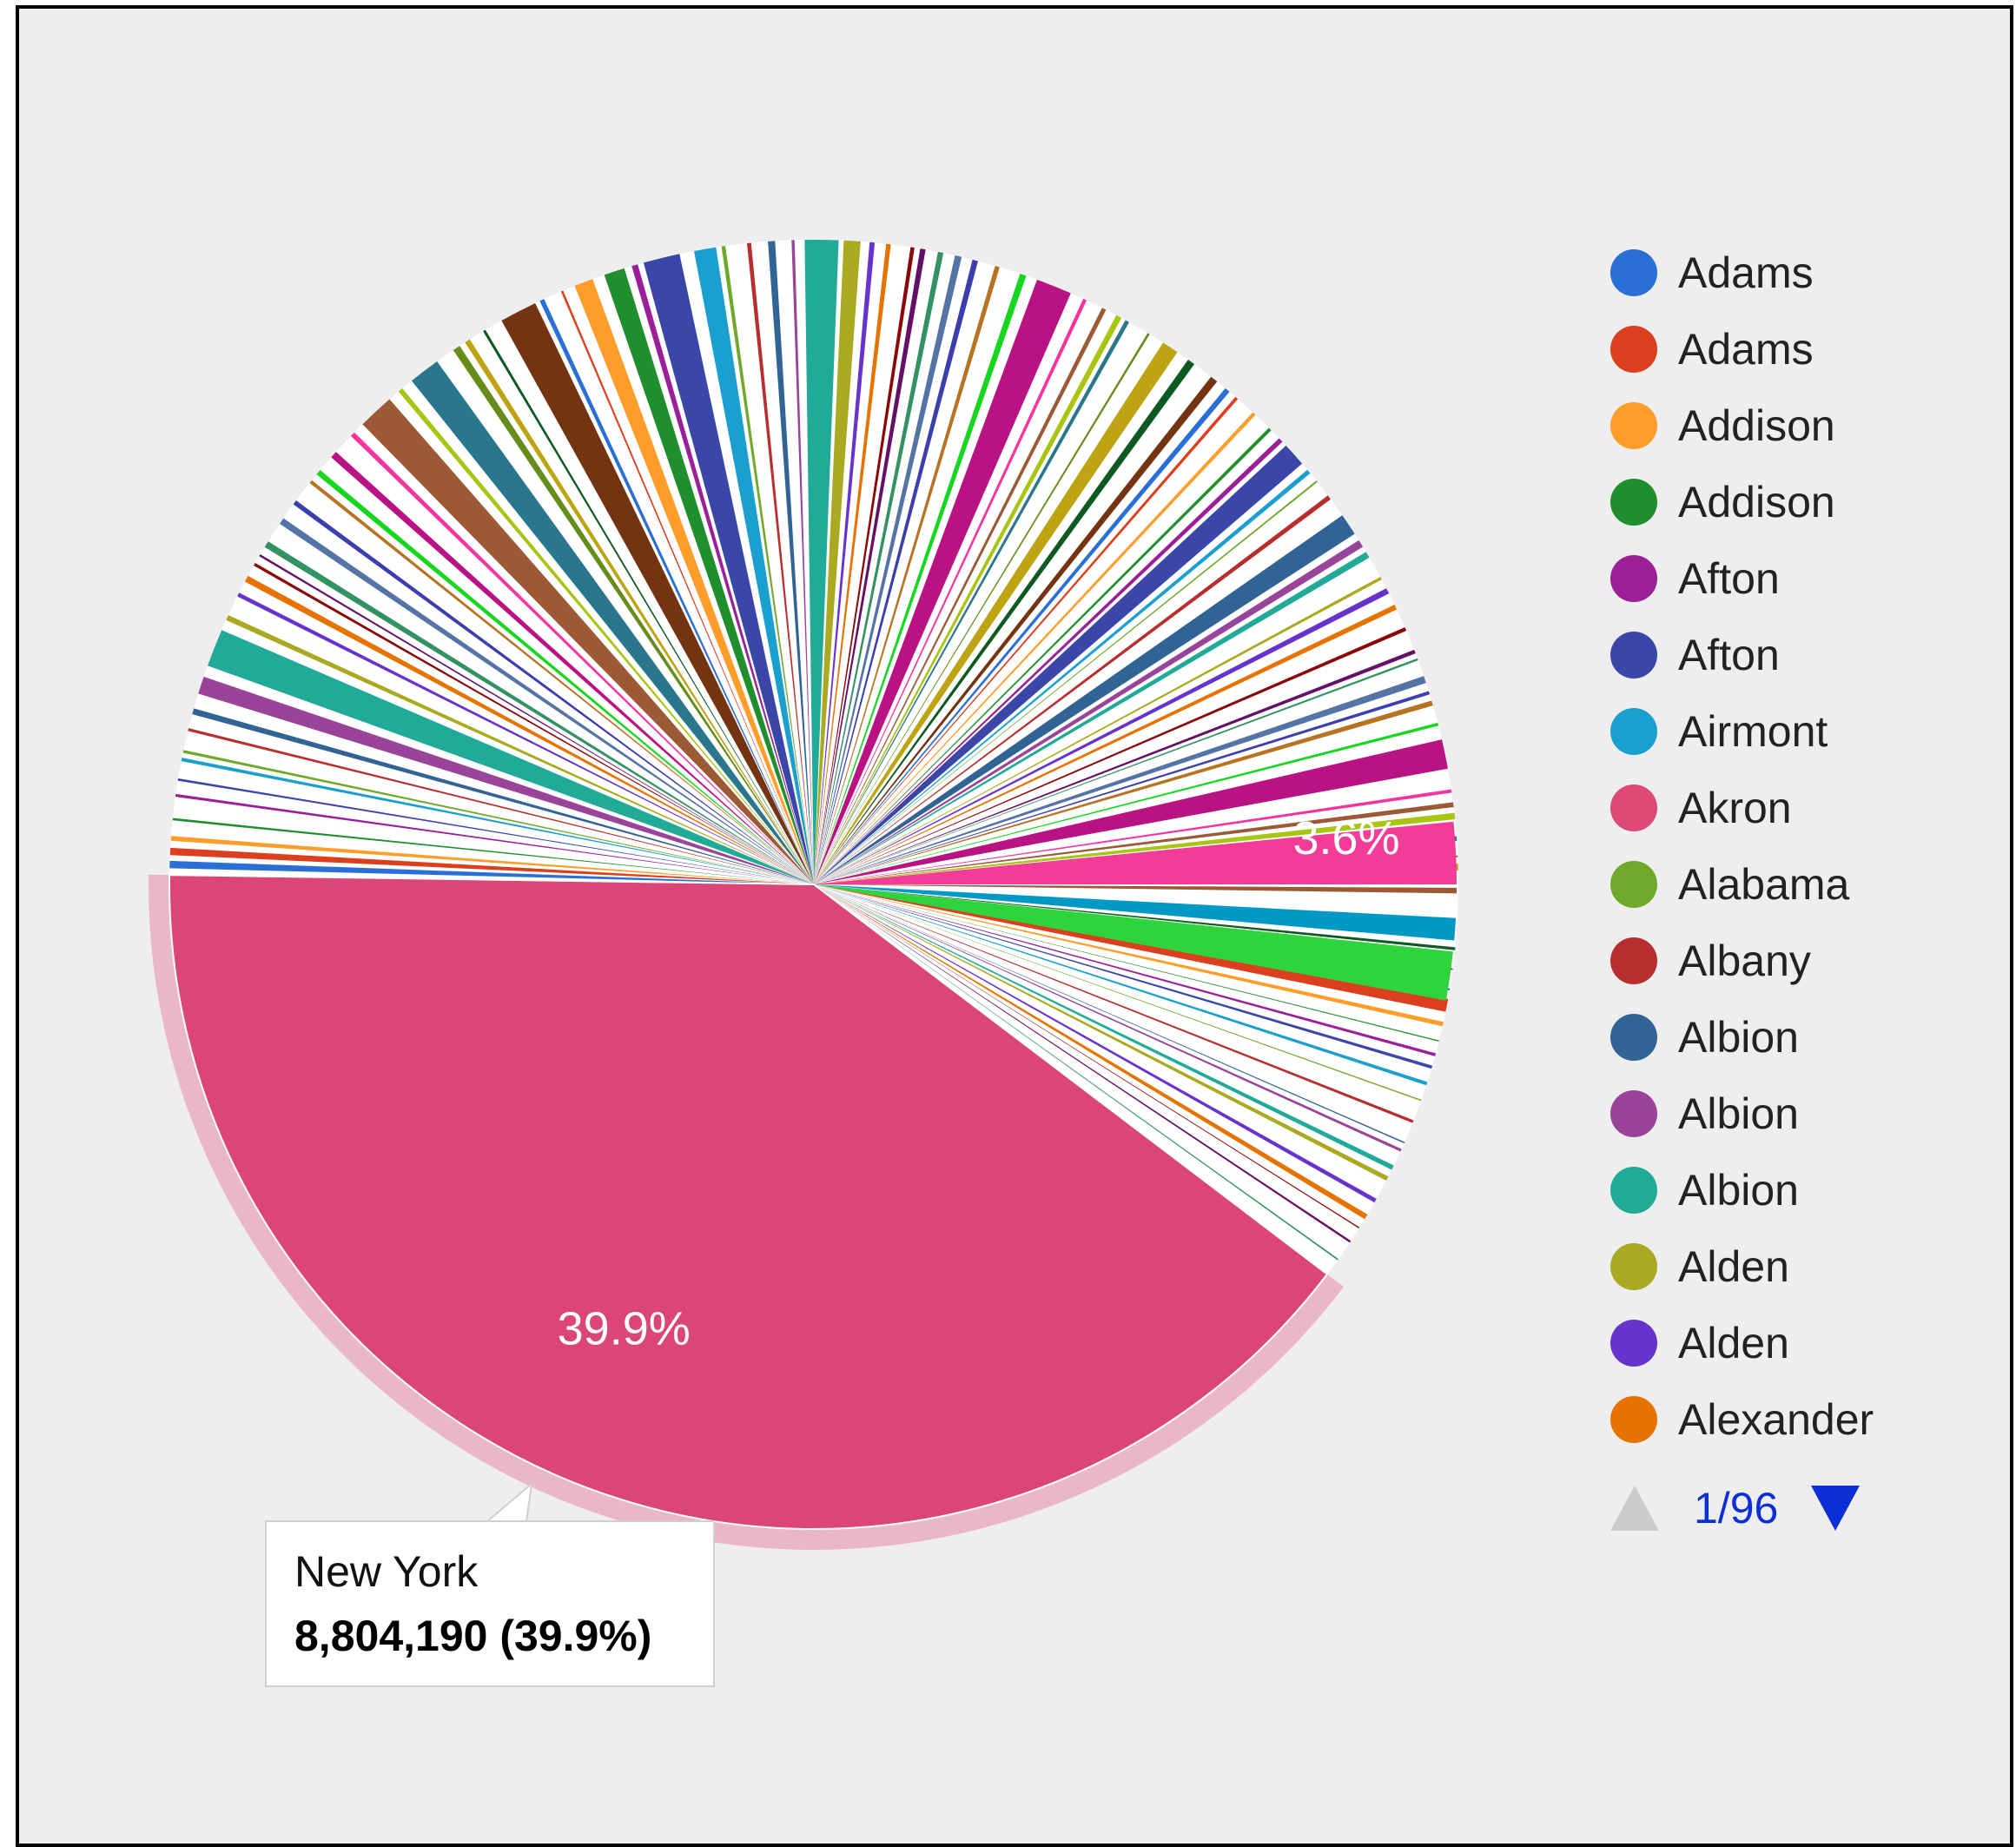 This screenshot has height=1847, width=2016. Describe the element at coordinates (1742, 1419) in the screenshot. I see `legend-item: Alexander` at that location.